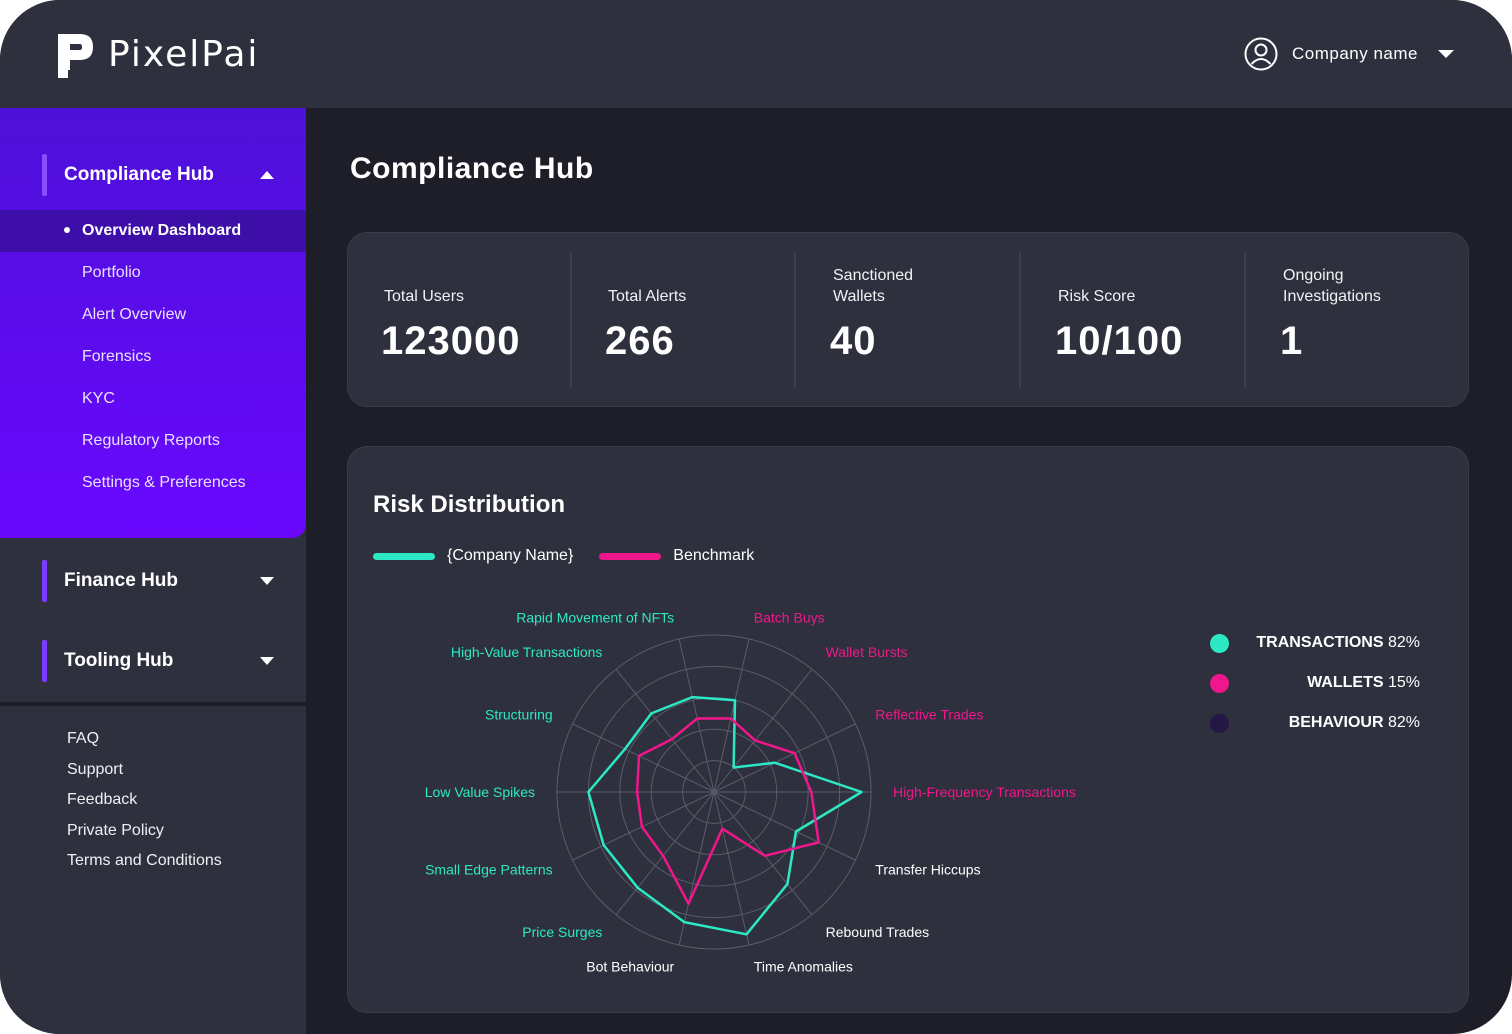 The width and height of the screenshot is (1512, 1034). I want to click on stat-label: Total Users, so click(424, 296).